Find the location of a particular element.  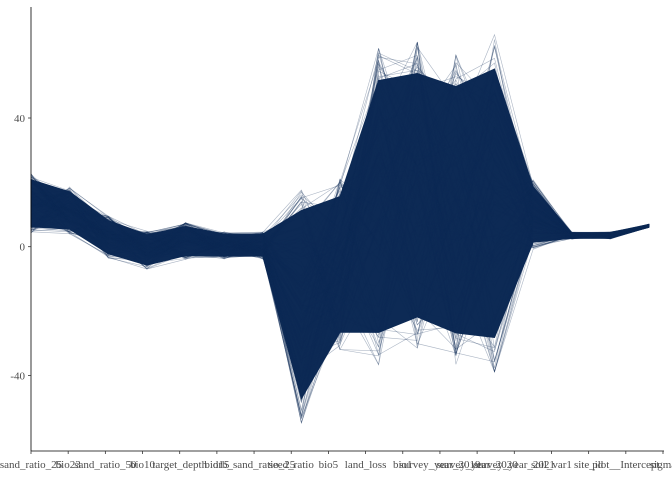

x-tick-label: survey_year_2019 is located at coordinates (440, 465).